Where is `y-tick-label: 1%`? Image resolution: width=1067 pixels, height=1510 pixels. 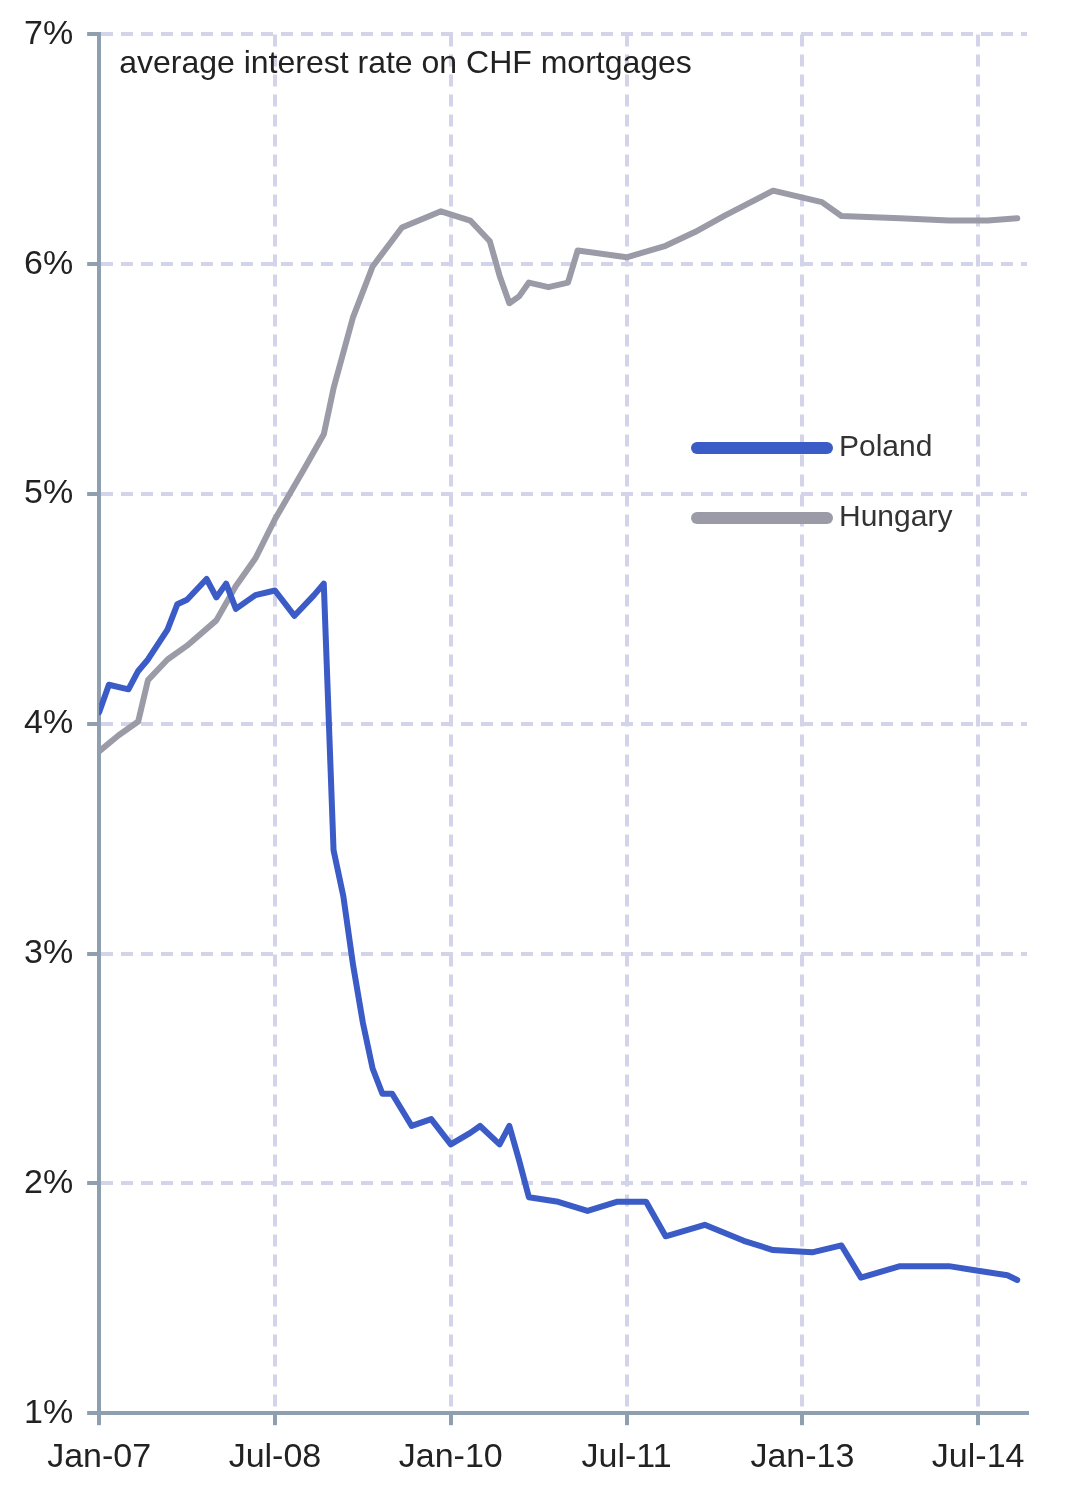 y-tick-label: 1% is located at coordinates (49, 1410).